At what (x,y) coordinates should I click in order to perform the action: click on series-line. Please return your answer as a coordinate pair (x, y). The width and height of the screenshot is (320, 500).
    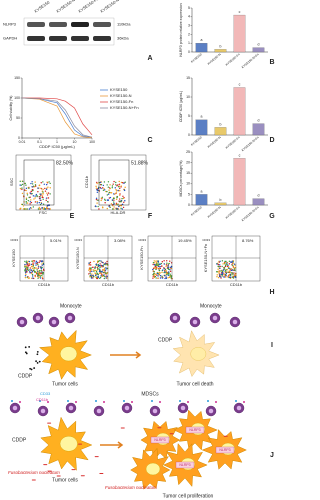
    Looking at the image, I should click on (57, 117).